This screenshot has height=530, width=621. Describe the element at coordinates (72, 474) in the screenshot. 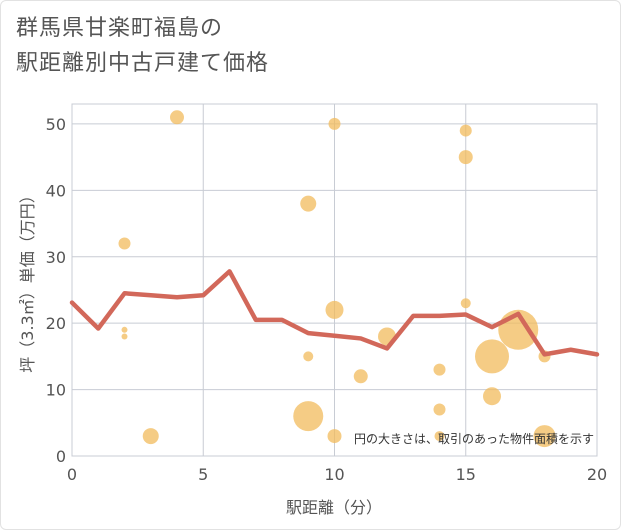

I see `x-tick-label: 0` at that location.